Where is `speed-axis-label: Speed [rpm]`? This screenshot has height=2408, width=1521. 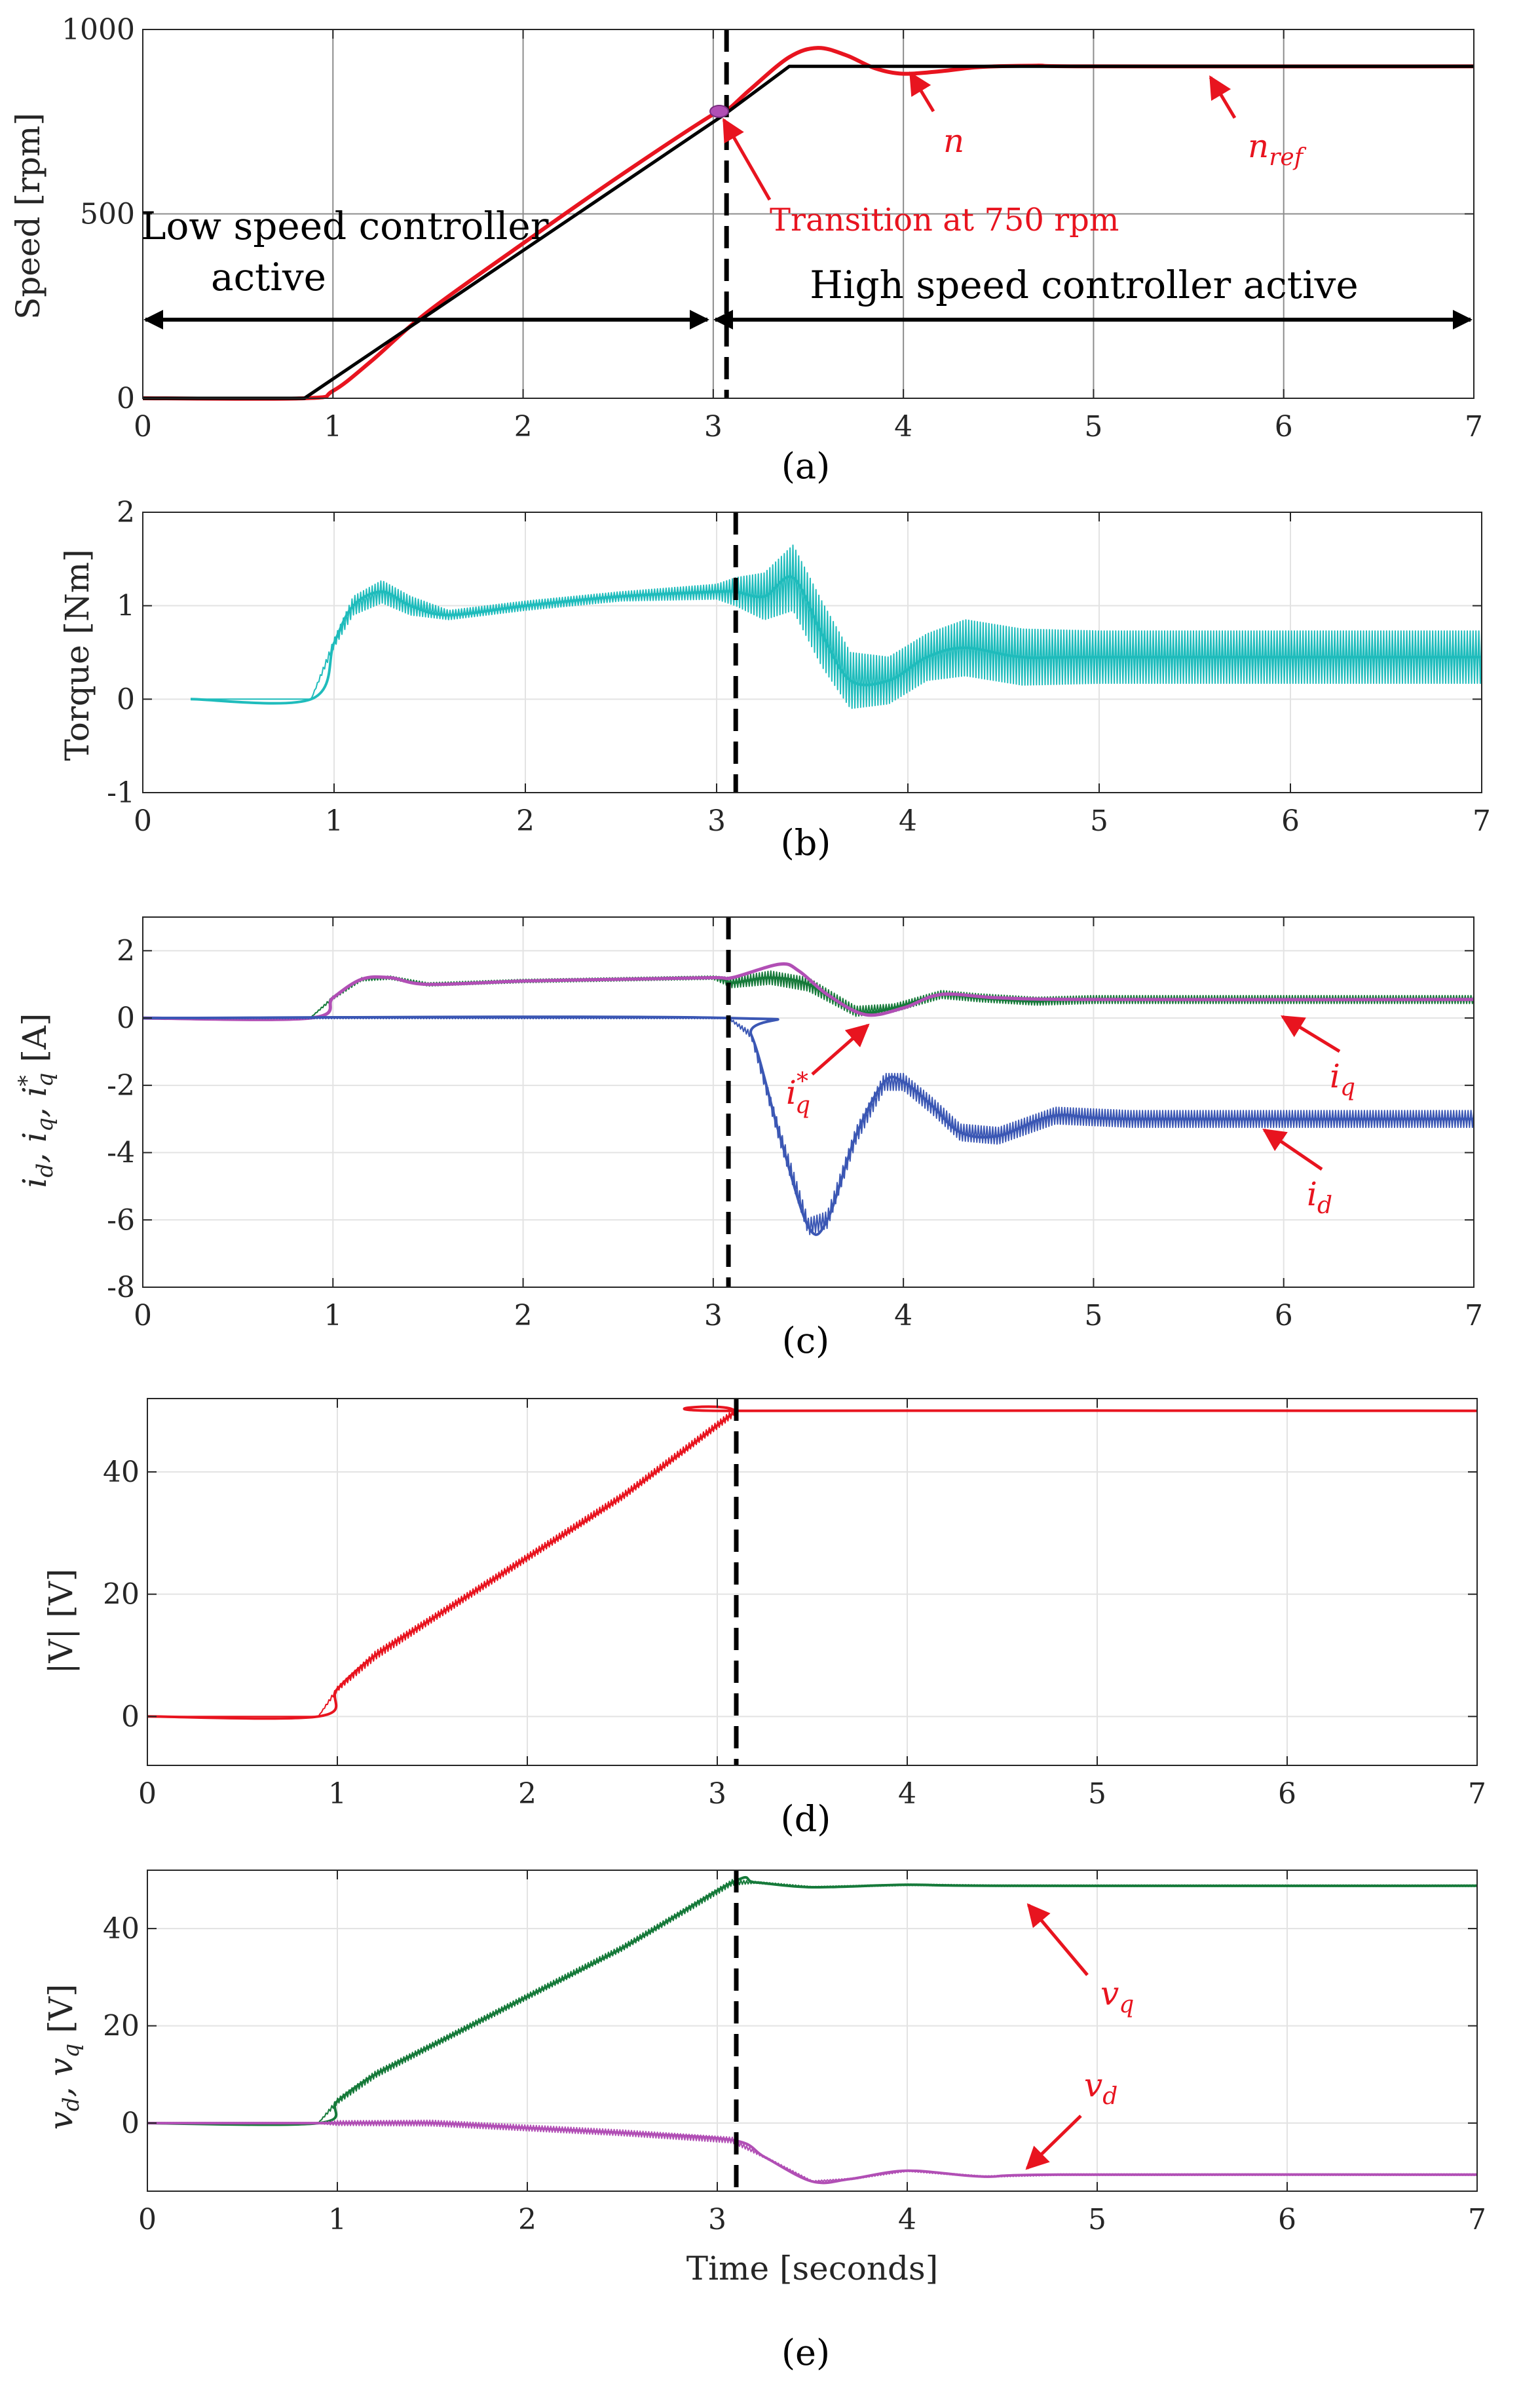 speed-axis-label: Speed [rpm] is located at coordinates (28, 216).